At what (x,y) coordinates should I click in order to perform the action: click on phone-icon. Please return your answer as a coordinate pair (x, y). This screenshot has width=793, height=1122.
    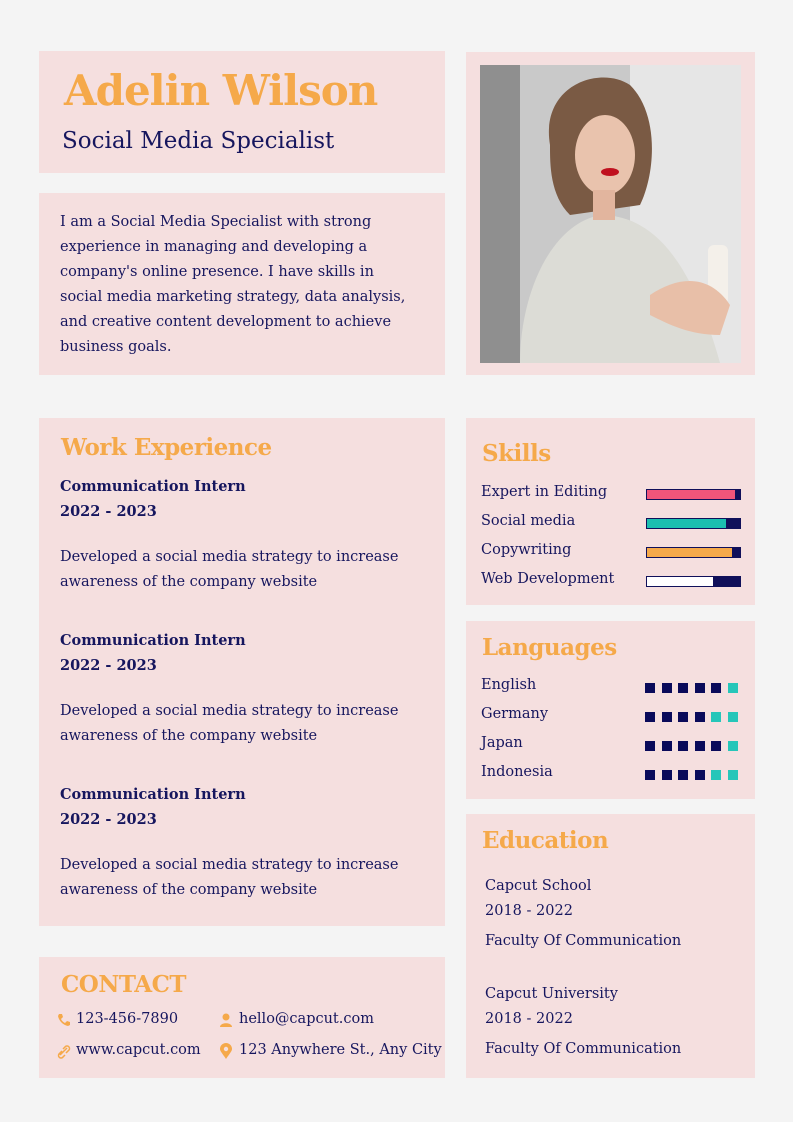
    Looking at the image, I should click on (64, 1020).